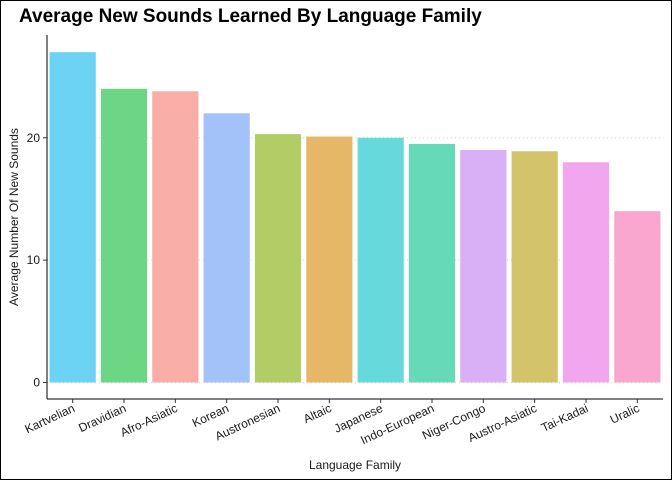 The image size is (672, 480). I want to click on y-axis-ticks: 0 10 20, so click(37, 260).